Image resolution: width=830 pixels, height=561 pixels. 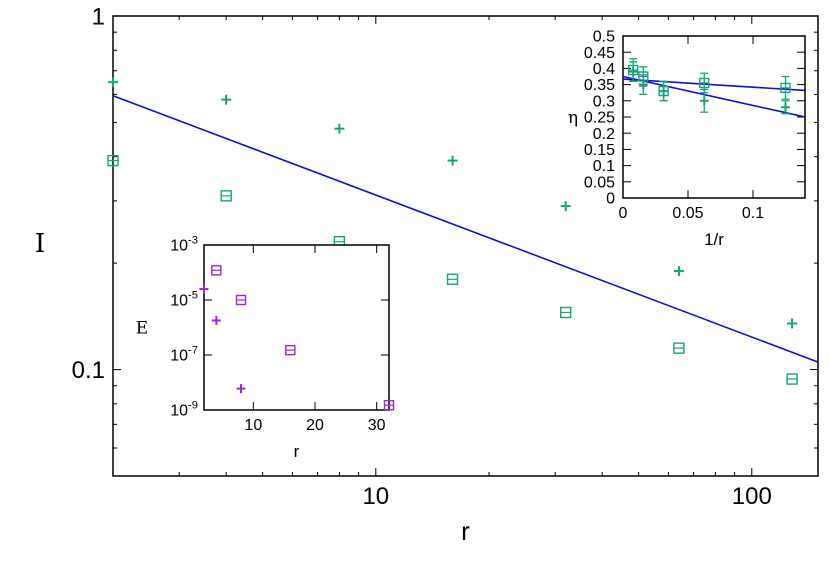 I want to click on inset-energy-plot: 10 20 30 10⁻³ 10⁻⁵ 10⁻⁷ 10⁻⁹ r E, so click(x=265, y=347).